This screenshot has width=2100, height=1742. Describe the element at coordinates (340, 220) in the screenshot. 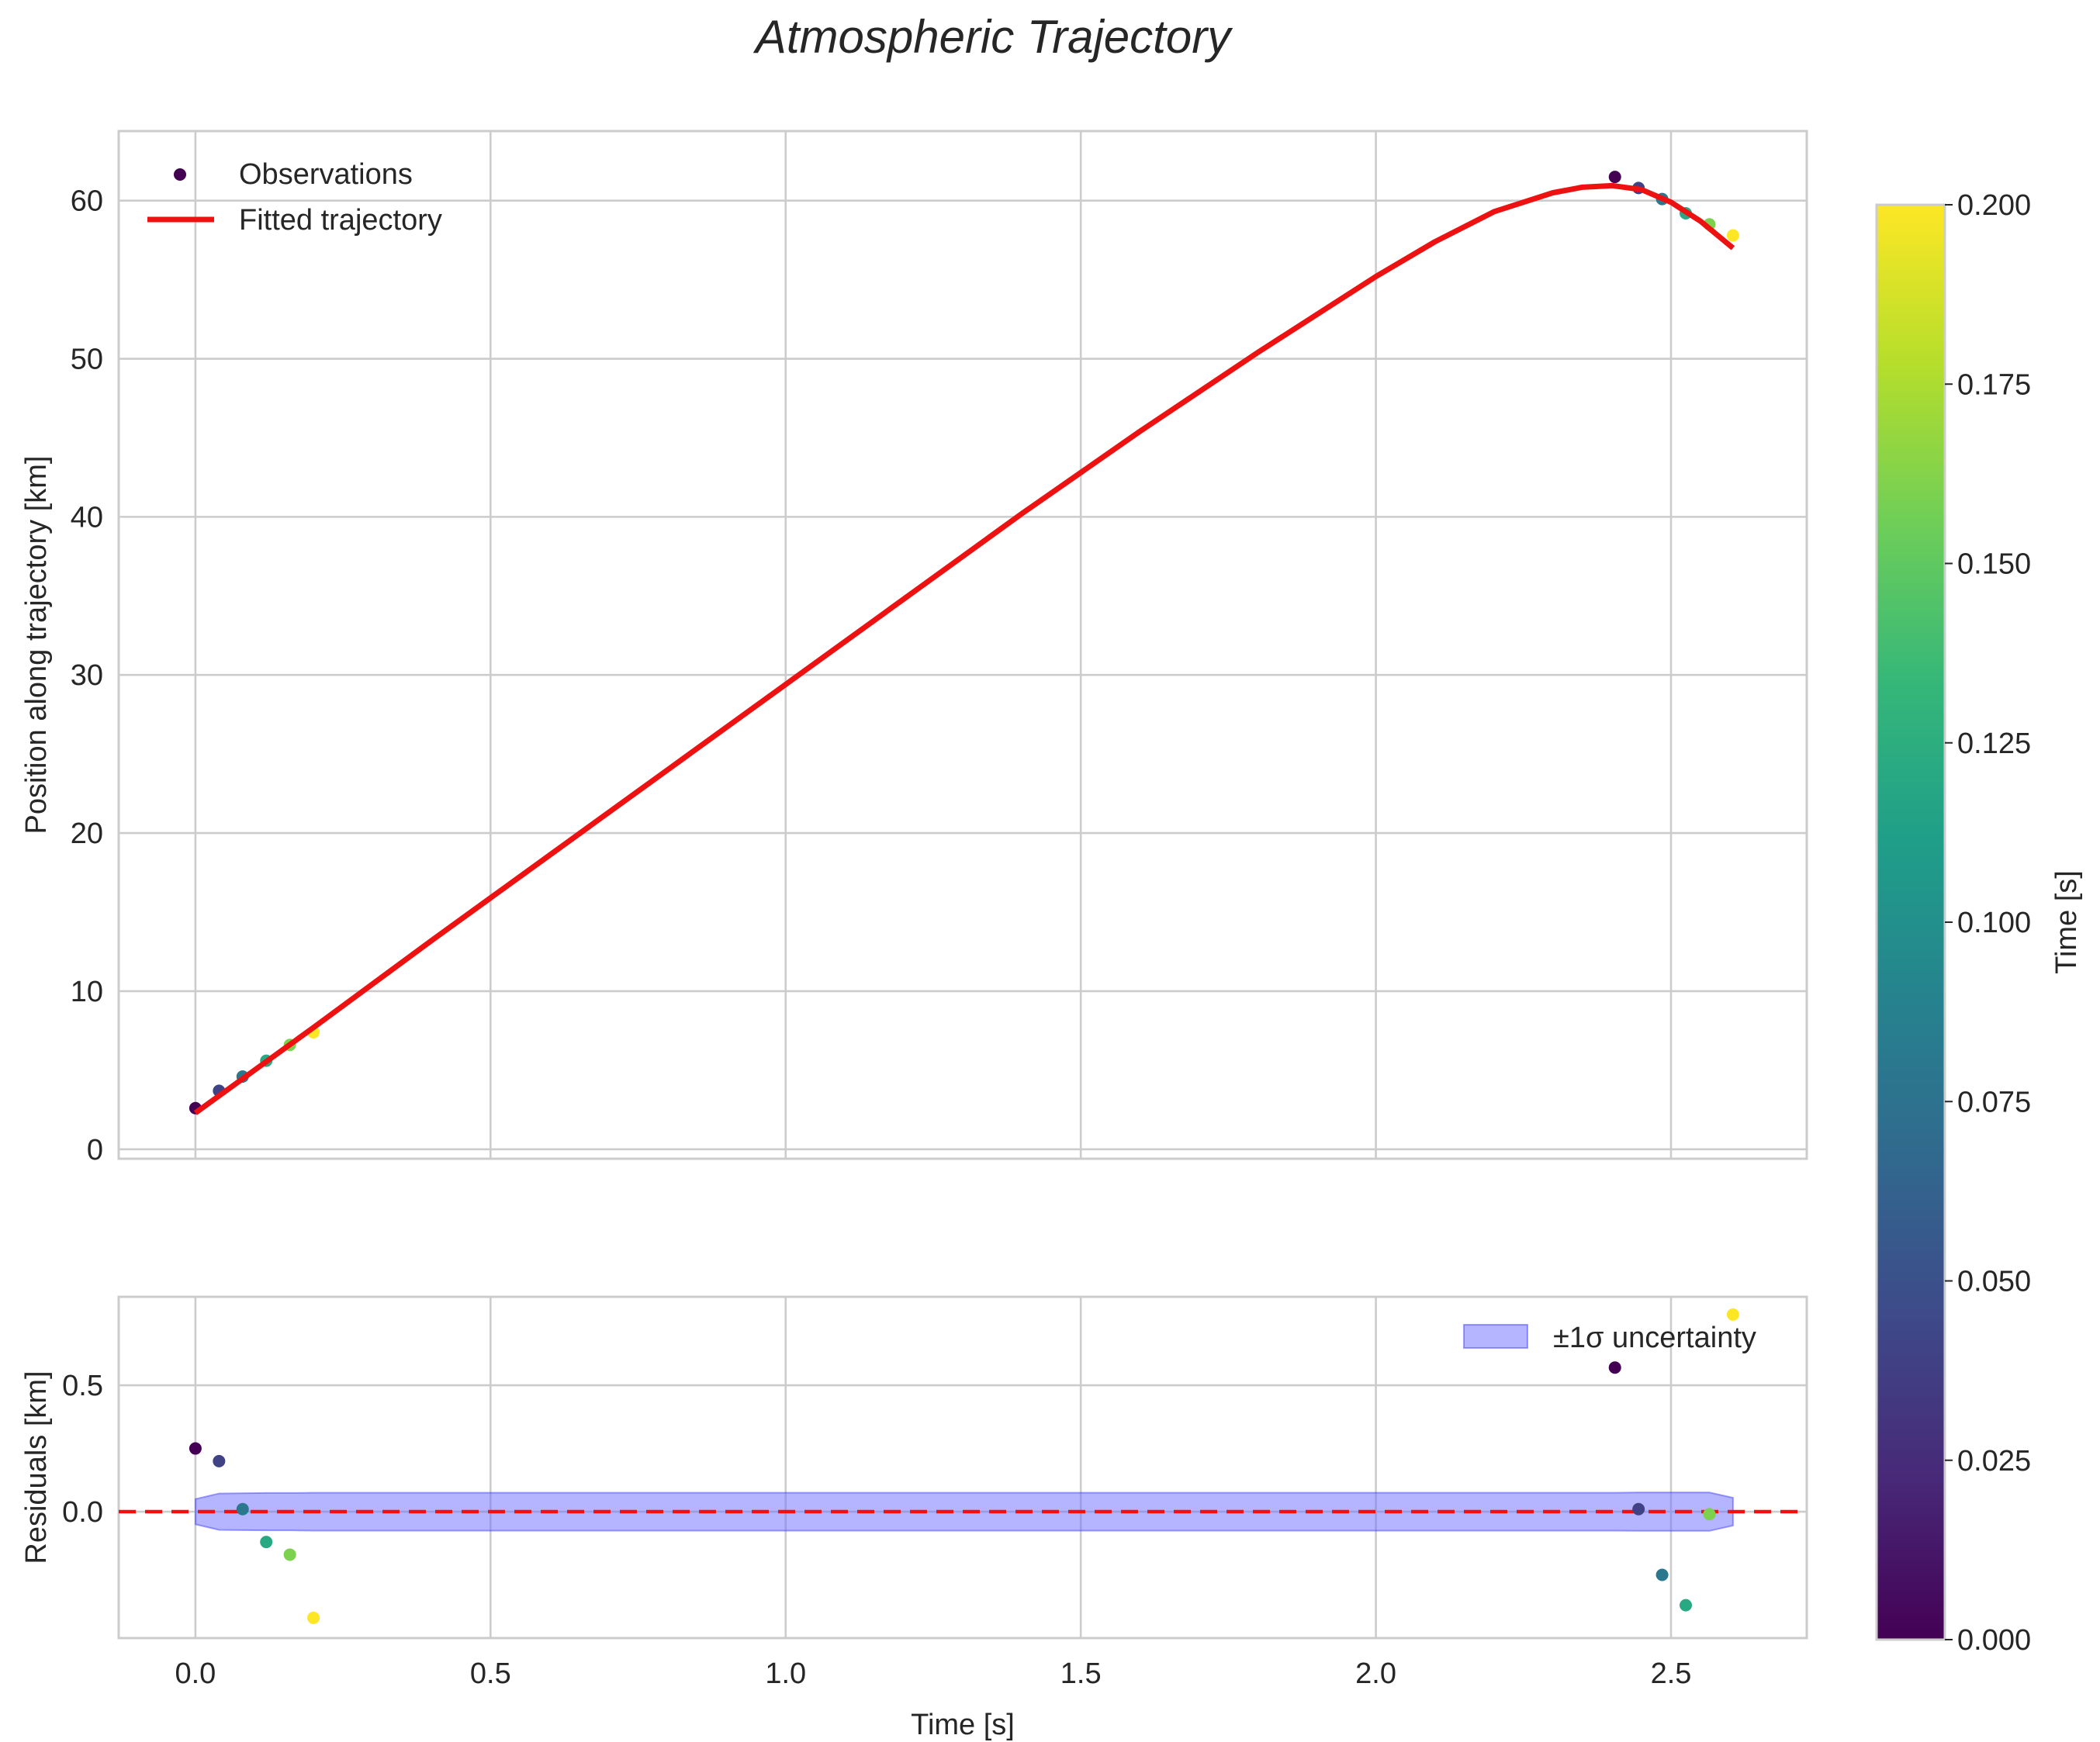

I see `legend-fitted-label: Fitted trajectory` at that location.